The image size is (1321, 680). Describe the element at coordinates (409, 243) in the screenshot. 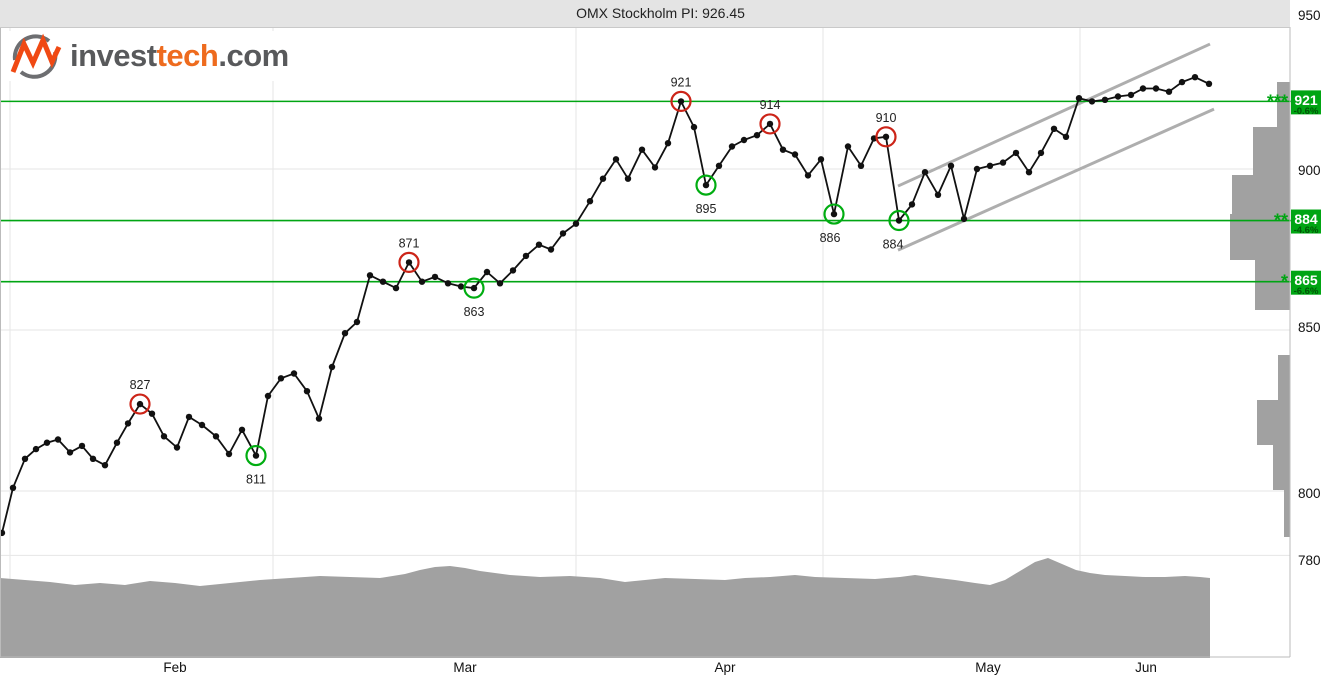

I see `top-marker-label: 871` at that location.